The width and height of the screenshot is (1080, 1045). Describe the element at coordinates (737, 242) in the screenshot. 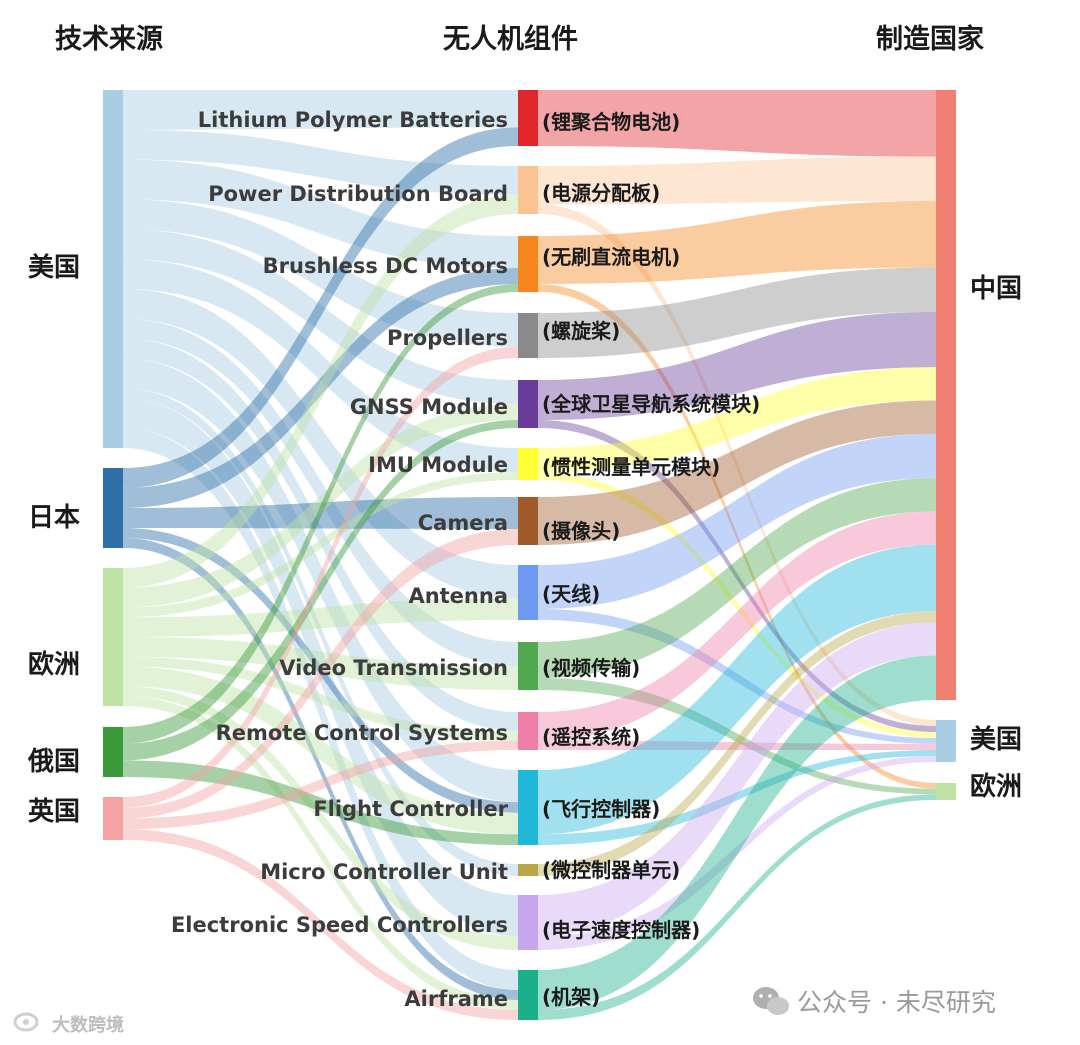

I see `link-bldc-cn` at that location.